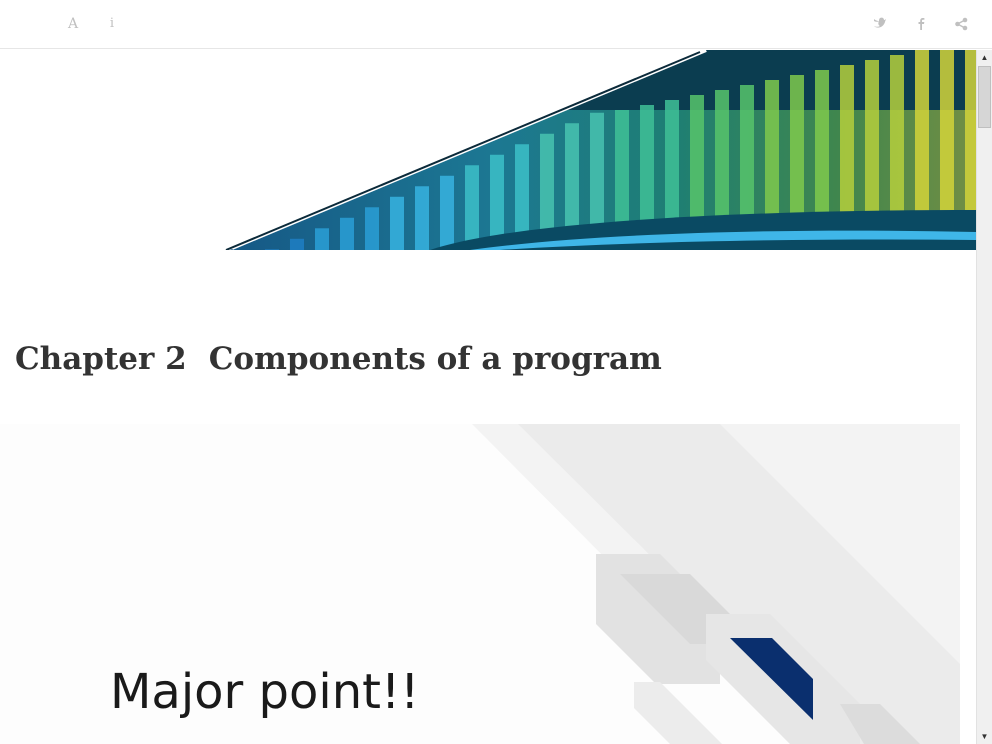  What do you see at coordinates (984, 57) in the screenshot?
I see `scroll-up-arrow: ▲` at bounding box center [984, 57].